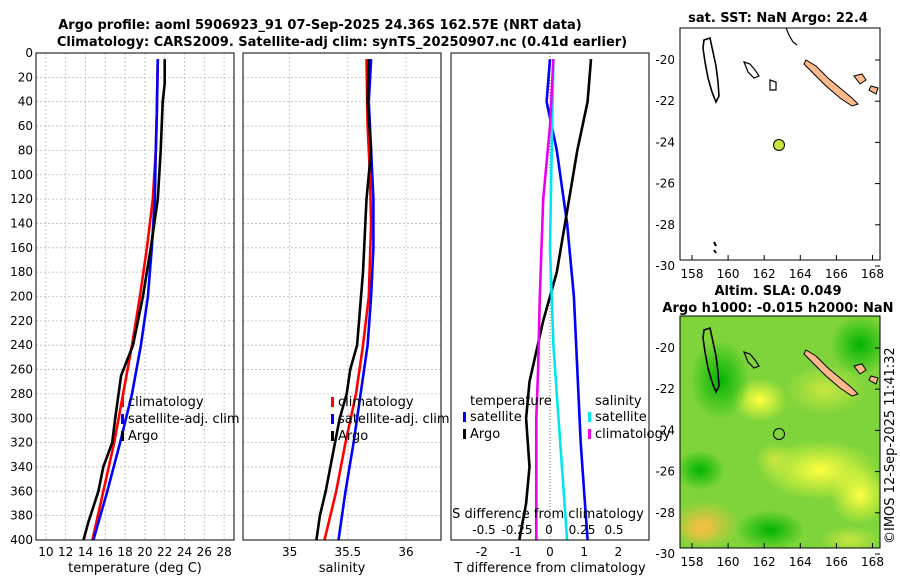 The width and height of the screenshot is (900, 580). Describe the element at coordinates (21, 467) in the screenshot. I see `y-tick-label: 340` at that location.